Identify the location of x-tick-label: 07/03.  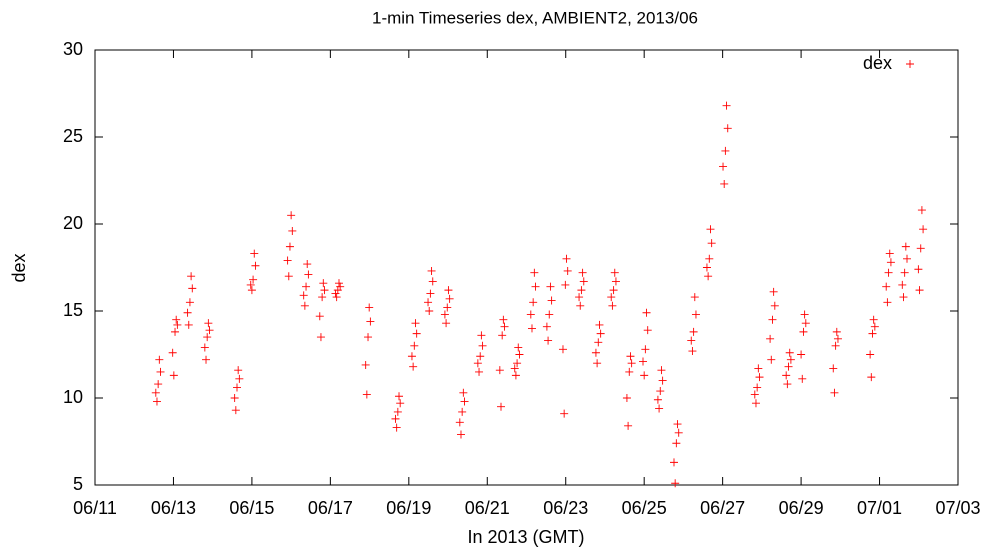
(957, 508).